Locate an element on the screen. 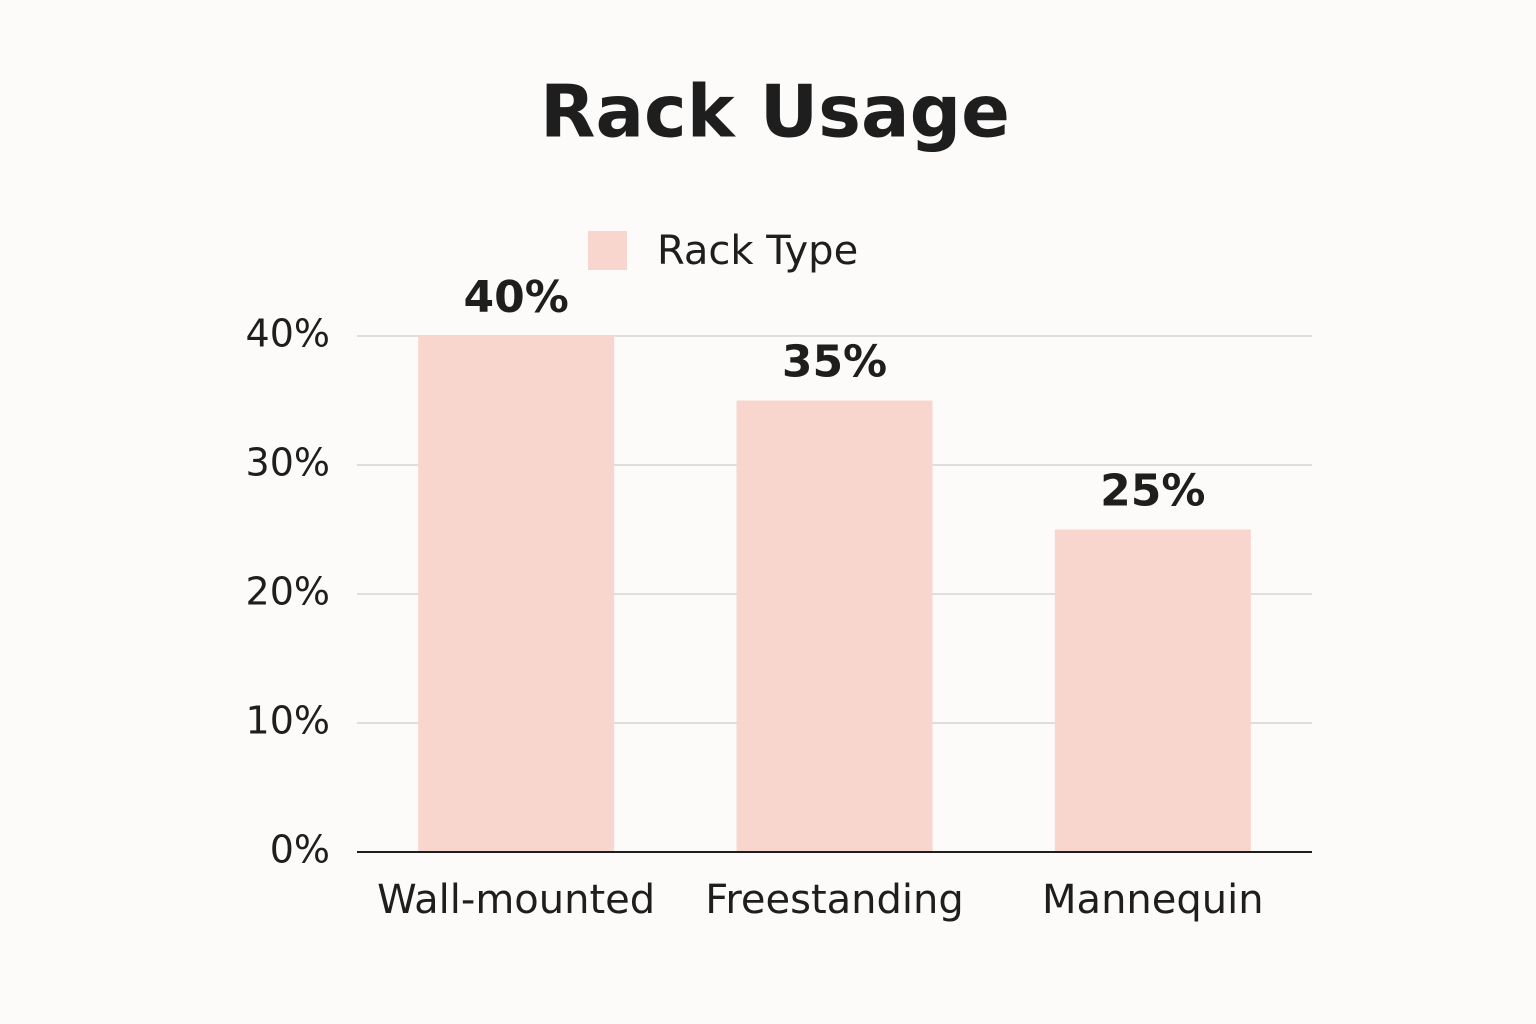 The width and height of the screenshot is (1536, 1024). value-label: 25% is located at coordinates (1152, 491).